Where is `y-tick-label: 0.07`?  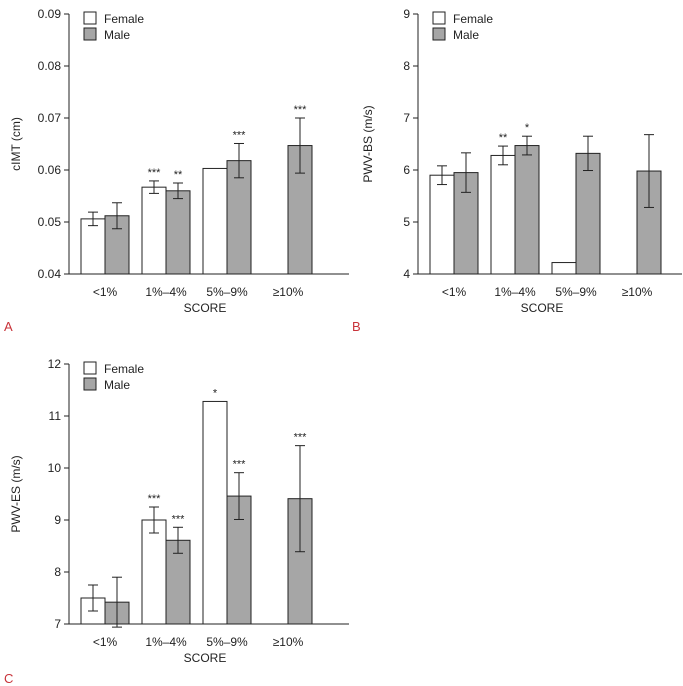
y-tick-label: 0.07 is located at coordinates (50, 118).